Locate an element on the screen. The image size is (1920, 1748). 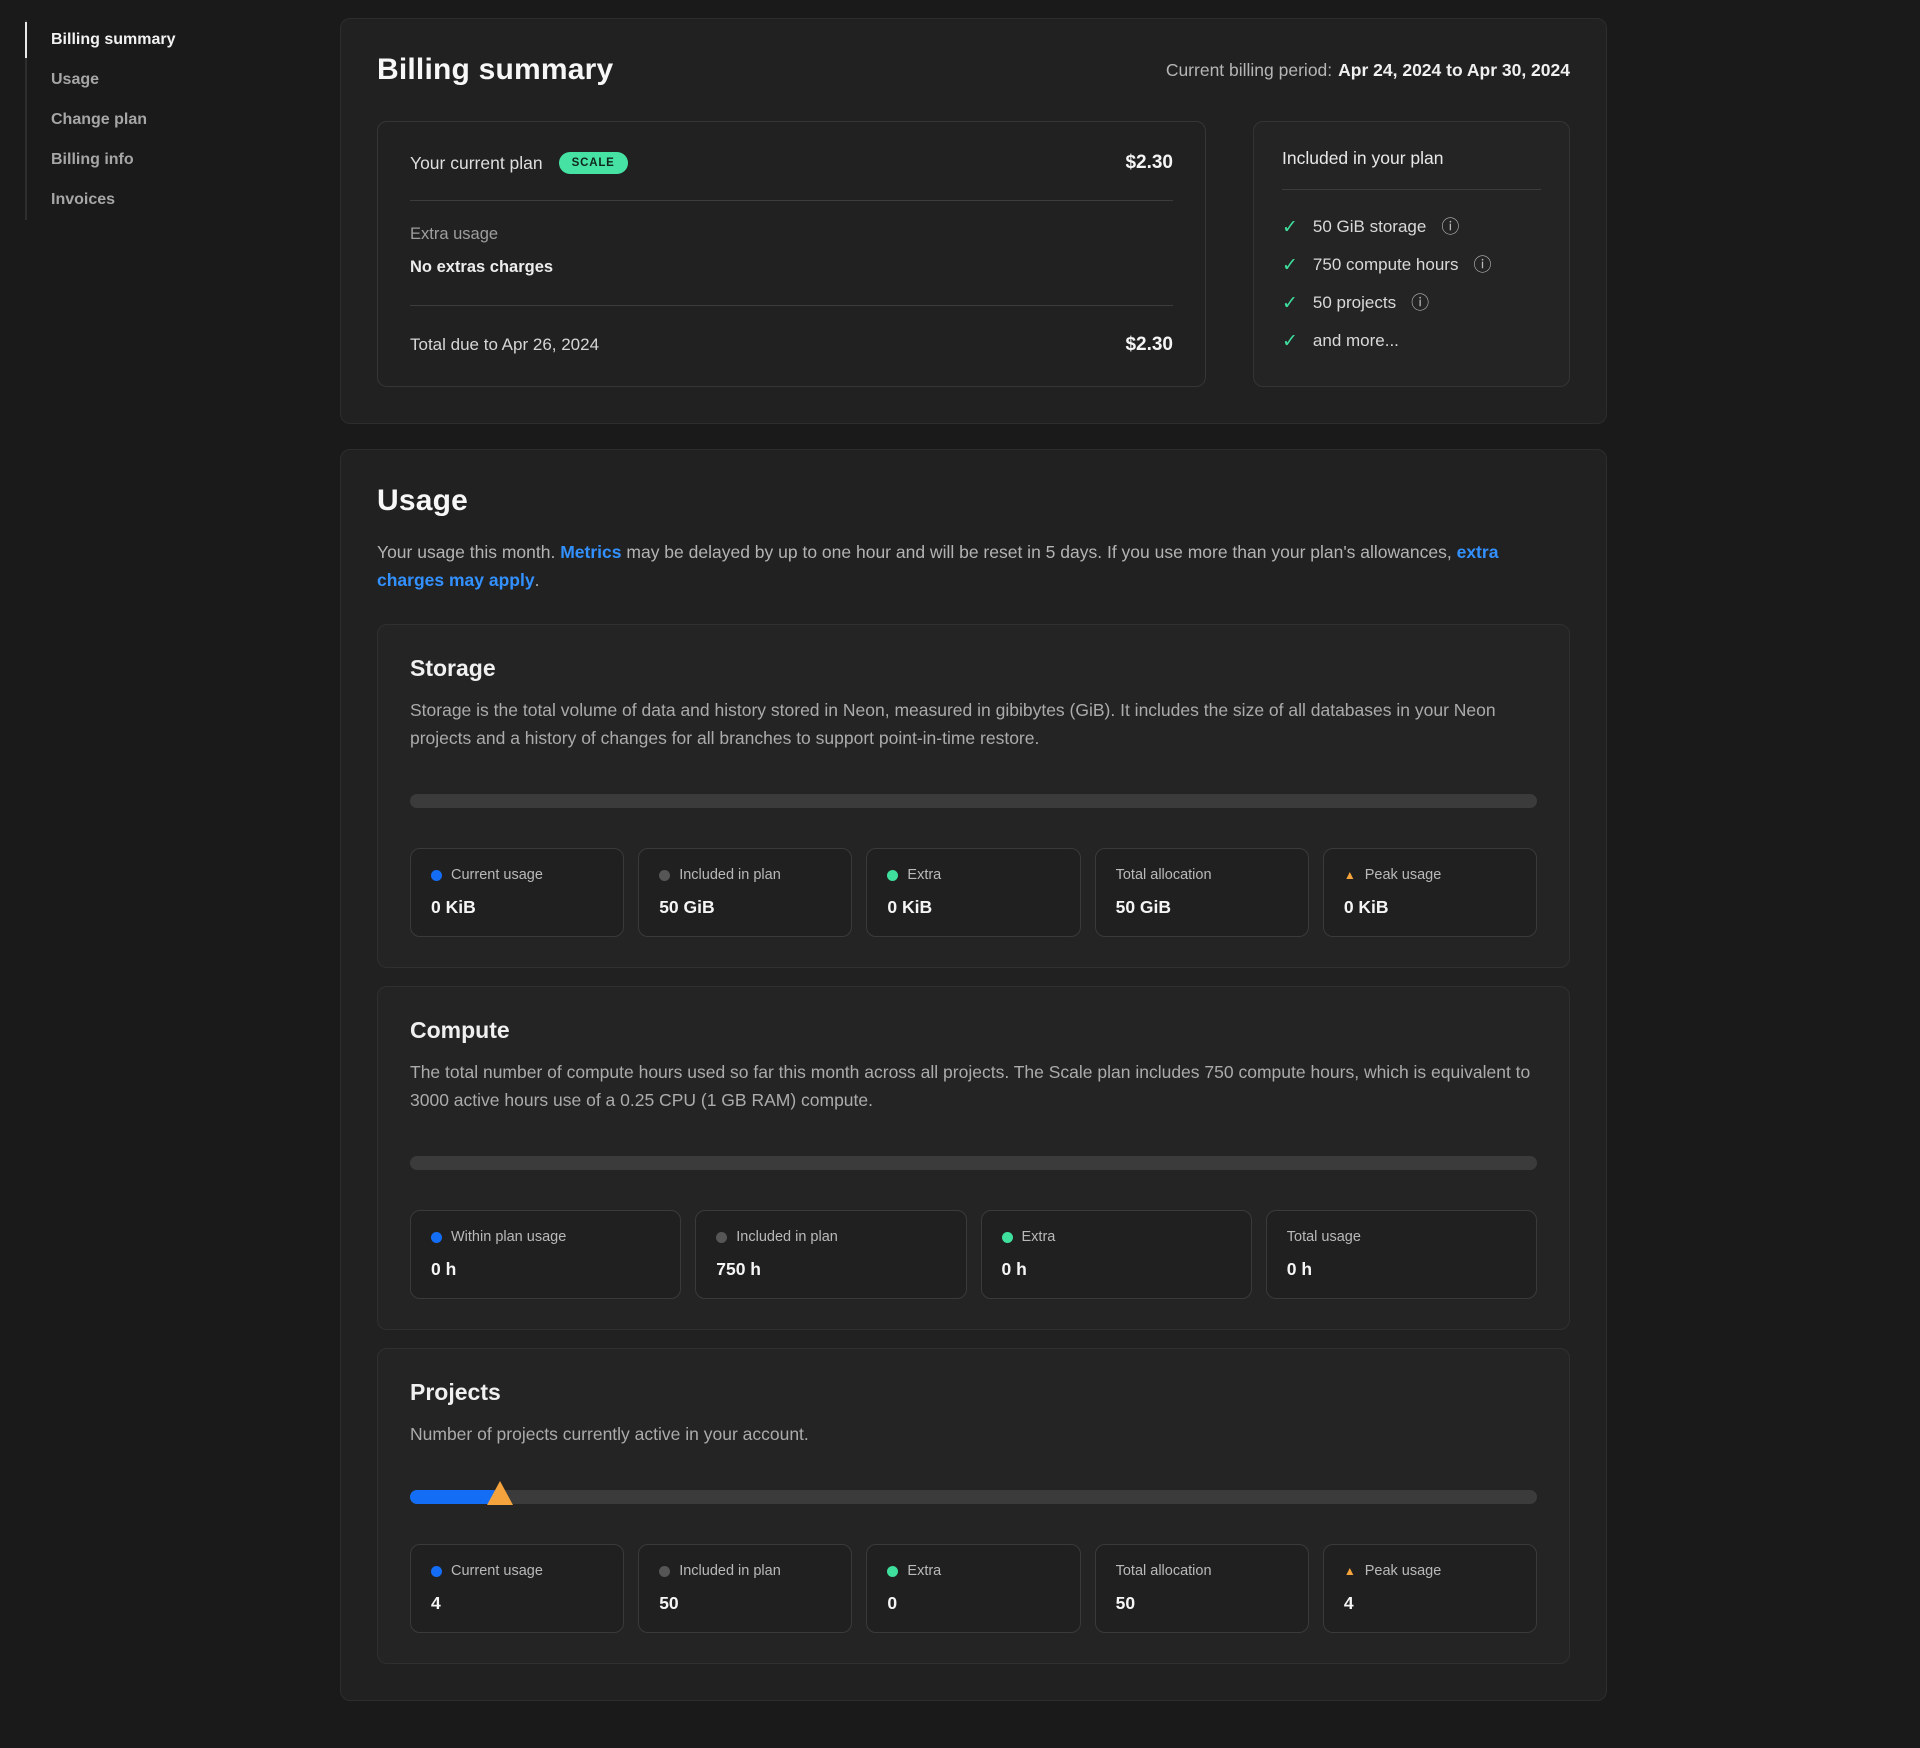
stat-included-in-plan: Included in plan 50 is located at coordinates (745, 1588).